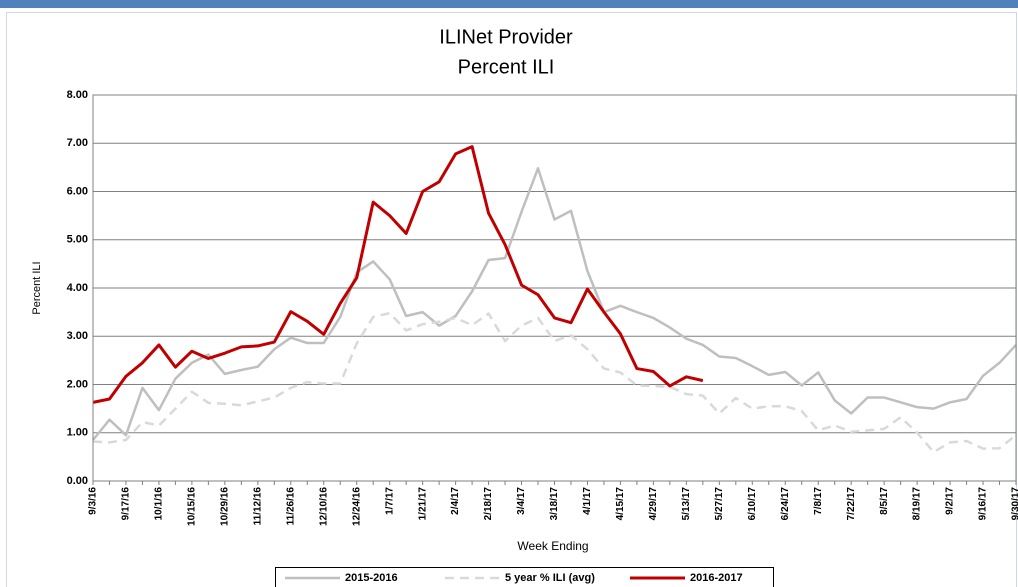 Image resolution: width=1018 pixels, height=587 pixels. I want to click on x-tick-label: 10/1/16, so click(159, 504).